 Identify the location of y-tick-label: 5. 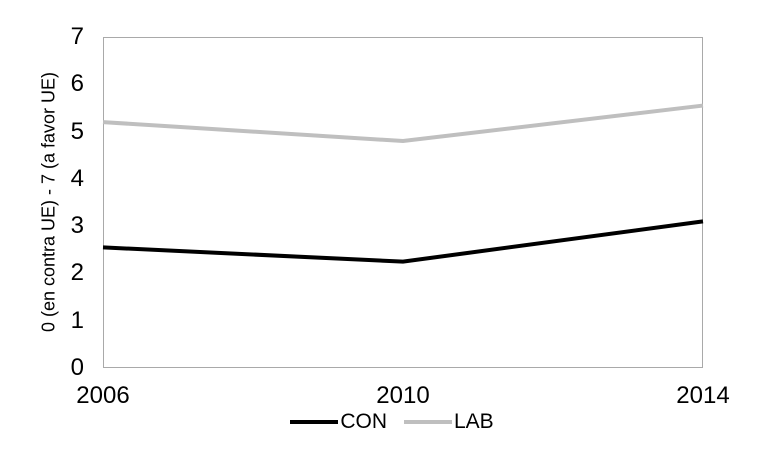
(77, 131).